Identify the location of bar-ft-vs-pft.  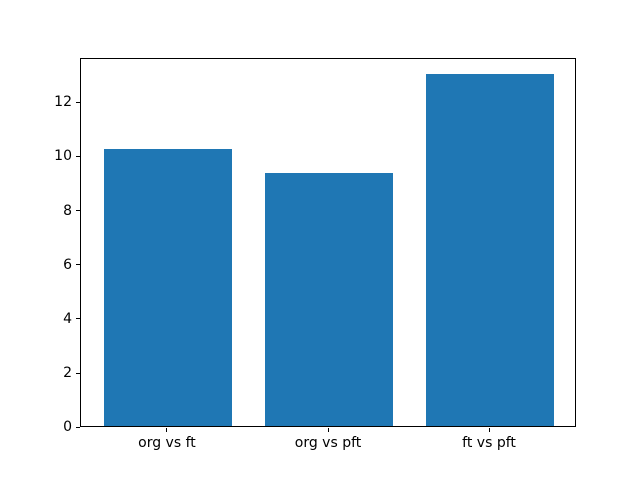
(490, 250).